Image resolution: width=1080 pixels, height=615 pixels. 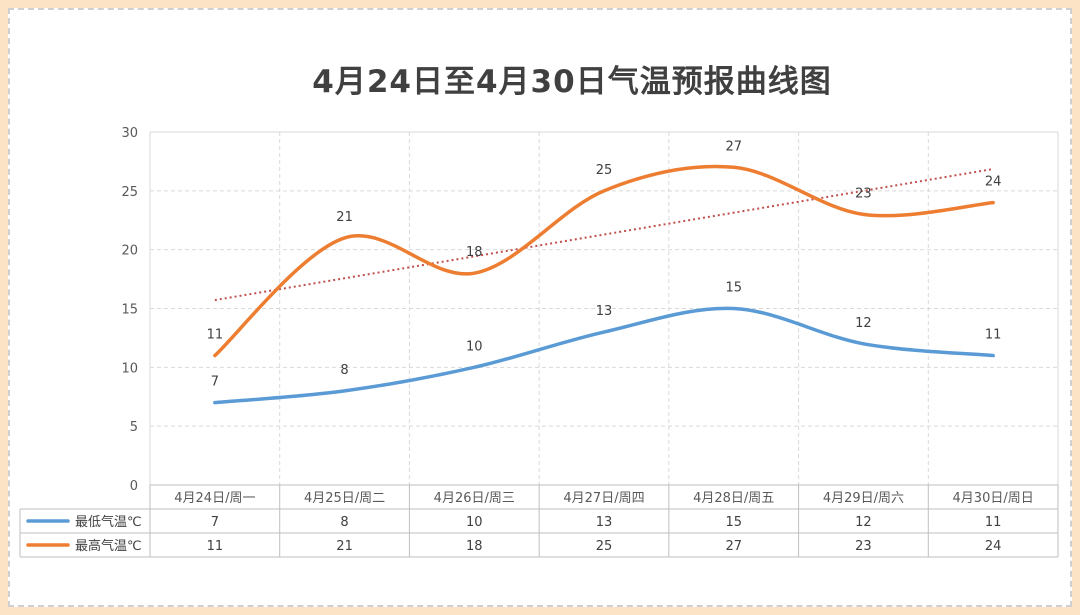 I want to click on data-label: 27, so click(x=733, y=146).